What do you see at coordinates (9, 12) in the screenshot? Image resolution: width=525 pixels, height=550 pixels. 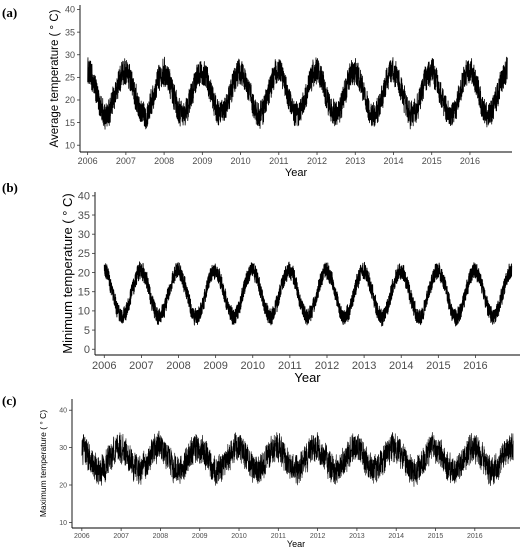 I see `panel-a-label: (a)` at bounding box center [9, 12].